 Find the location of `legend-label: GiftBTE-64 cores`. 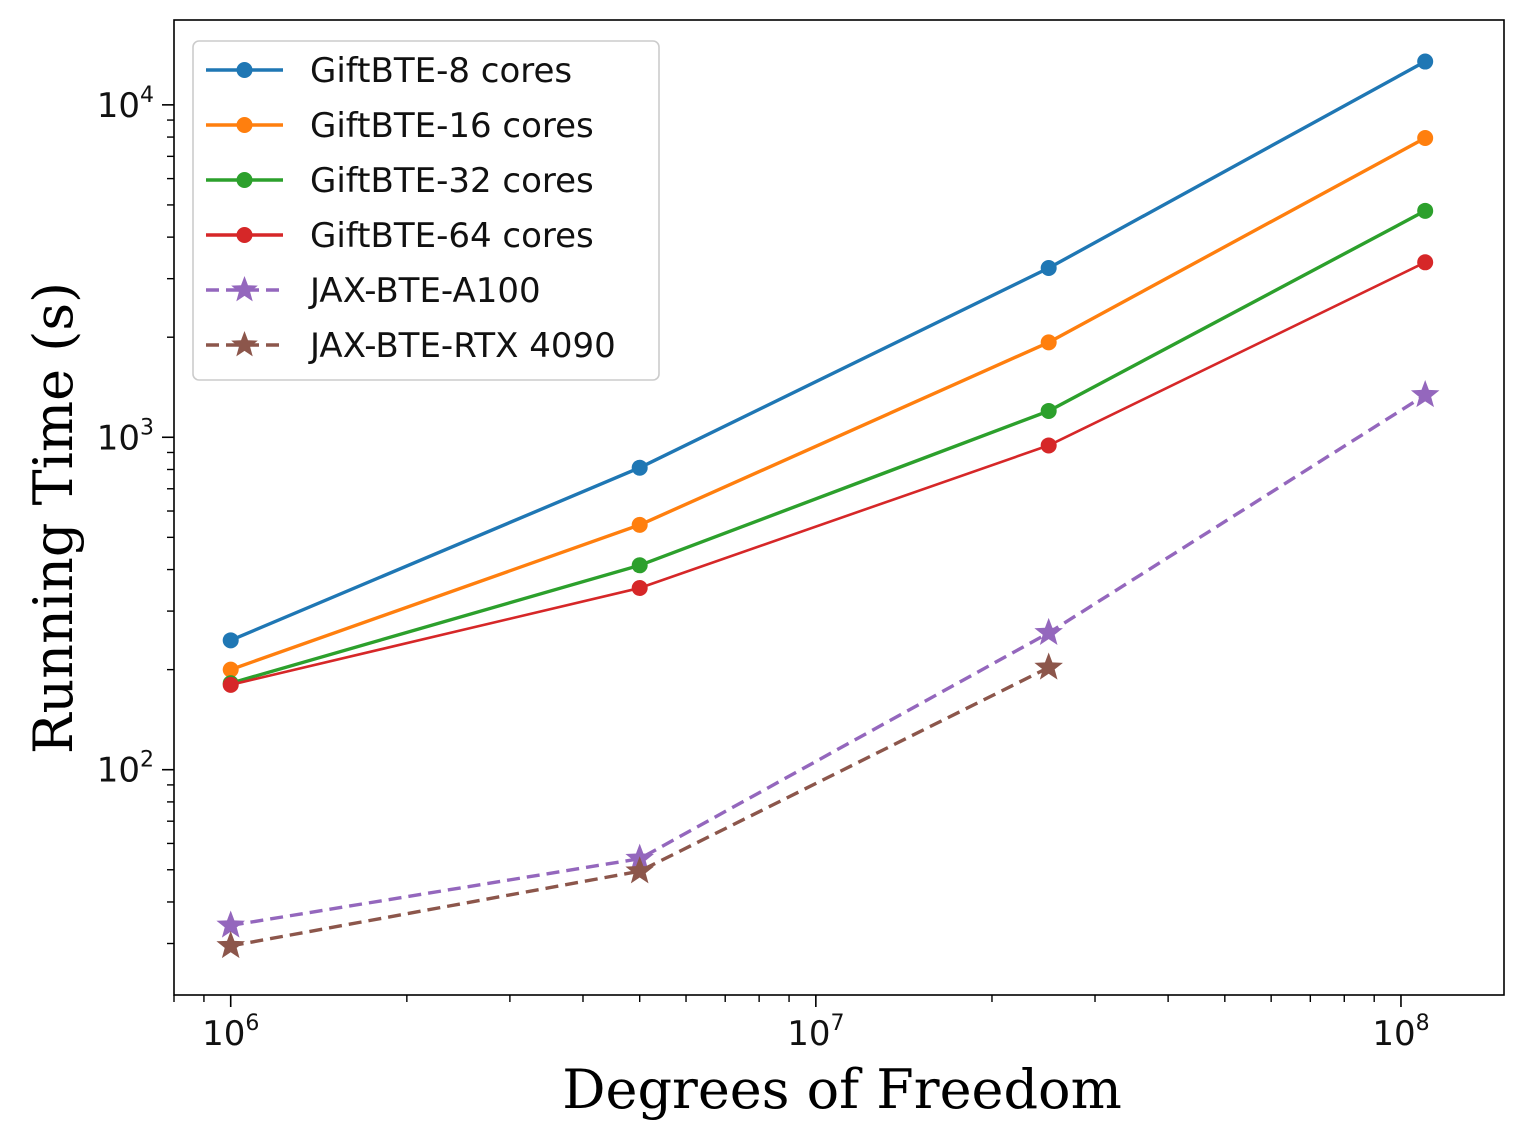

legend-label: GiftBTE-64 cores is located at coordinates (452, 236).